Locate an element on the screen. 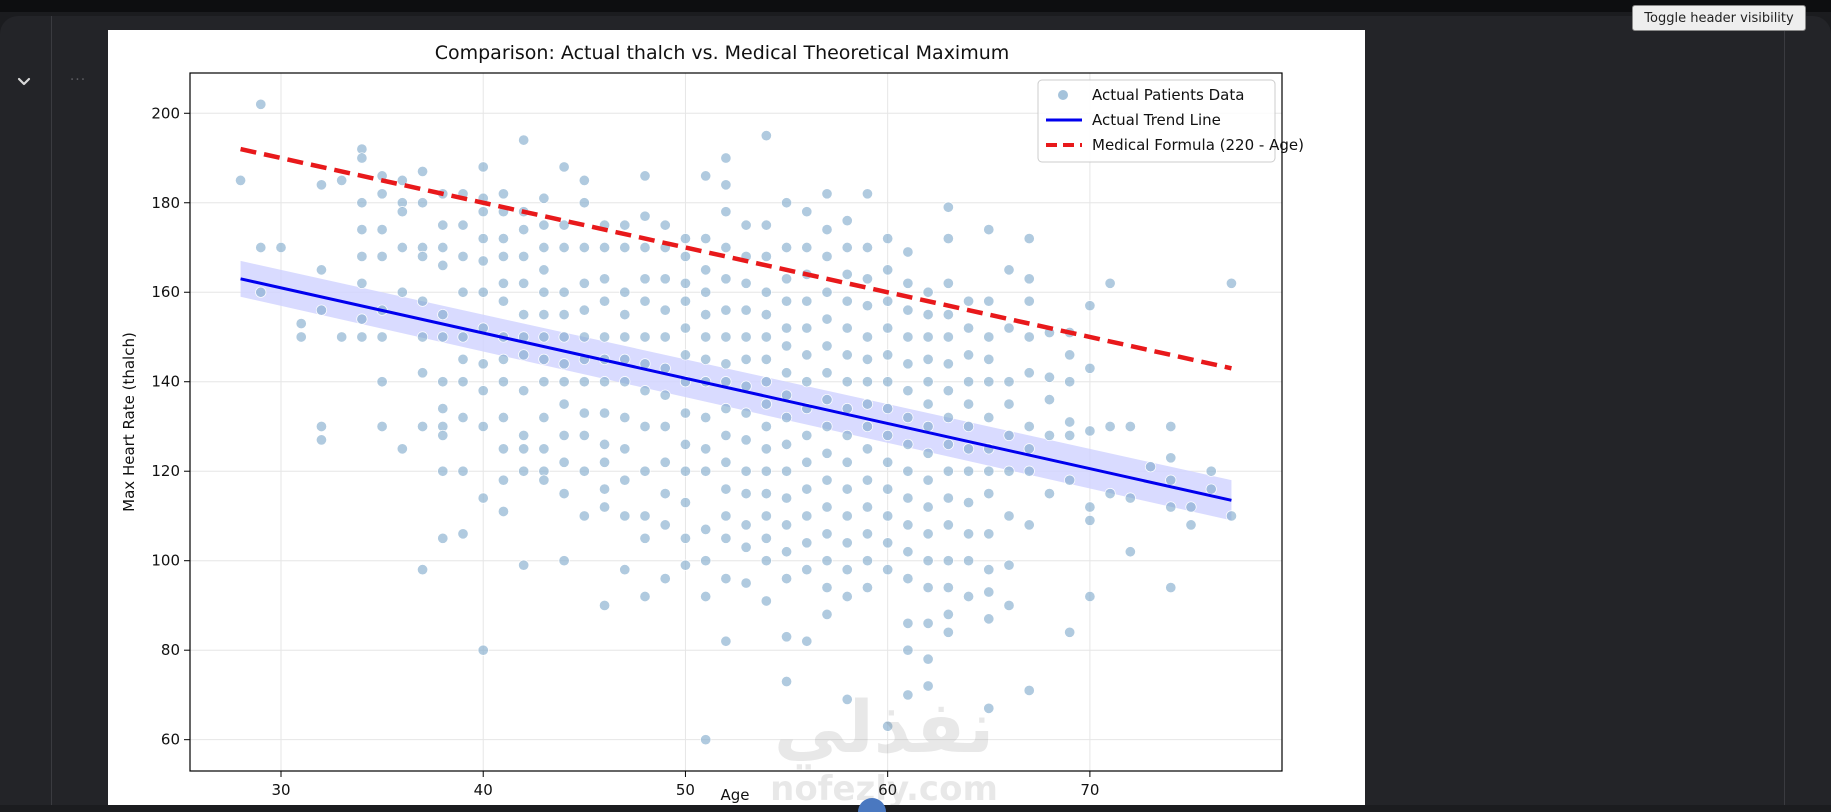 The height and width of the screenshot is (812, 1831). collapse-cell-button is located at coordinates (24, 82).